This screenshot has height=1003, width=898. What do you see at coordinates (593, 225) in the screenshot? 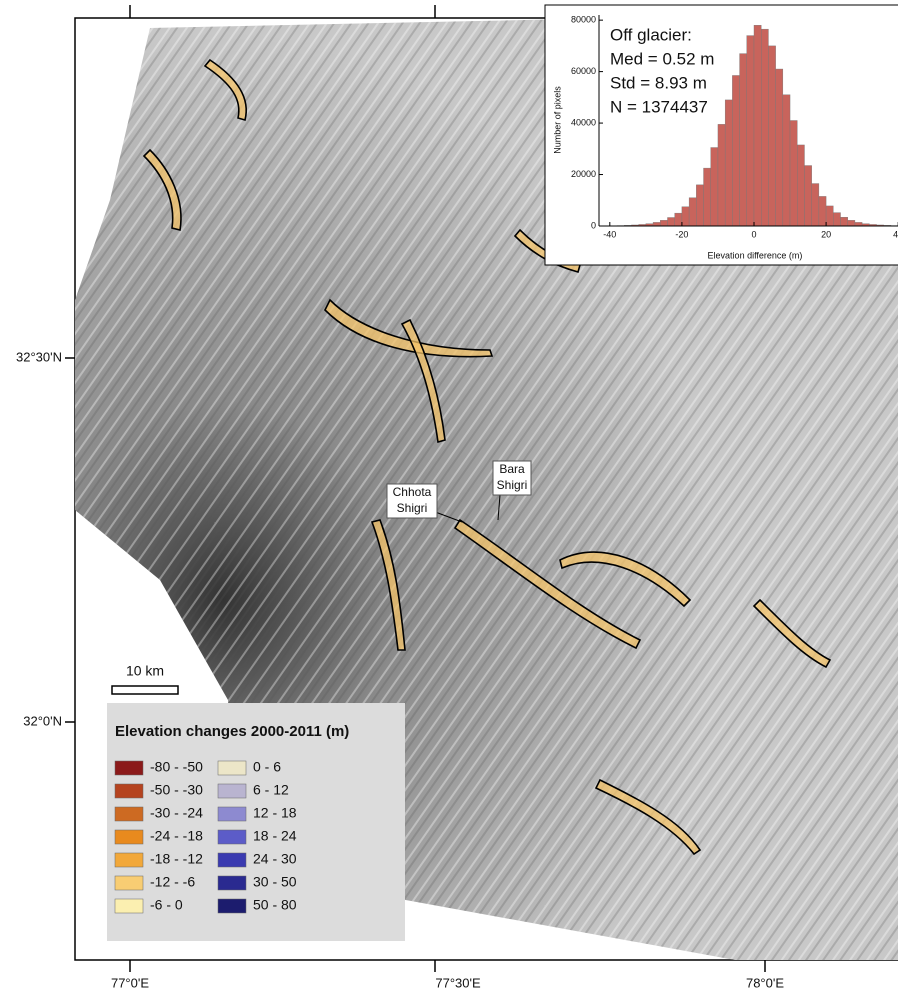
I see `y-tick-label: 0` at bounding box center [593, 225].